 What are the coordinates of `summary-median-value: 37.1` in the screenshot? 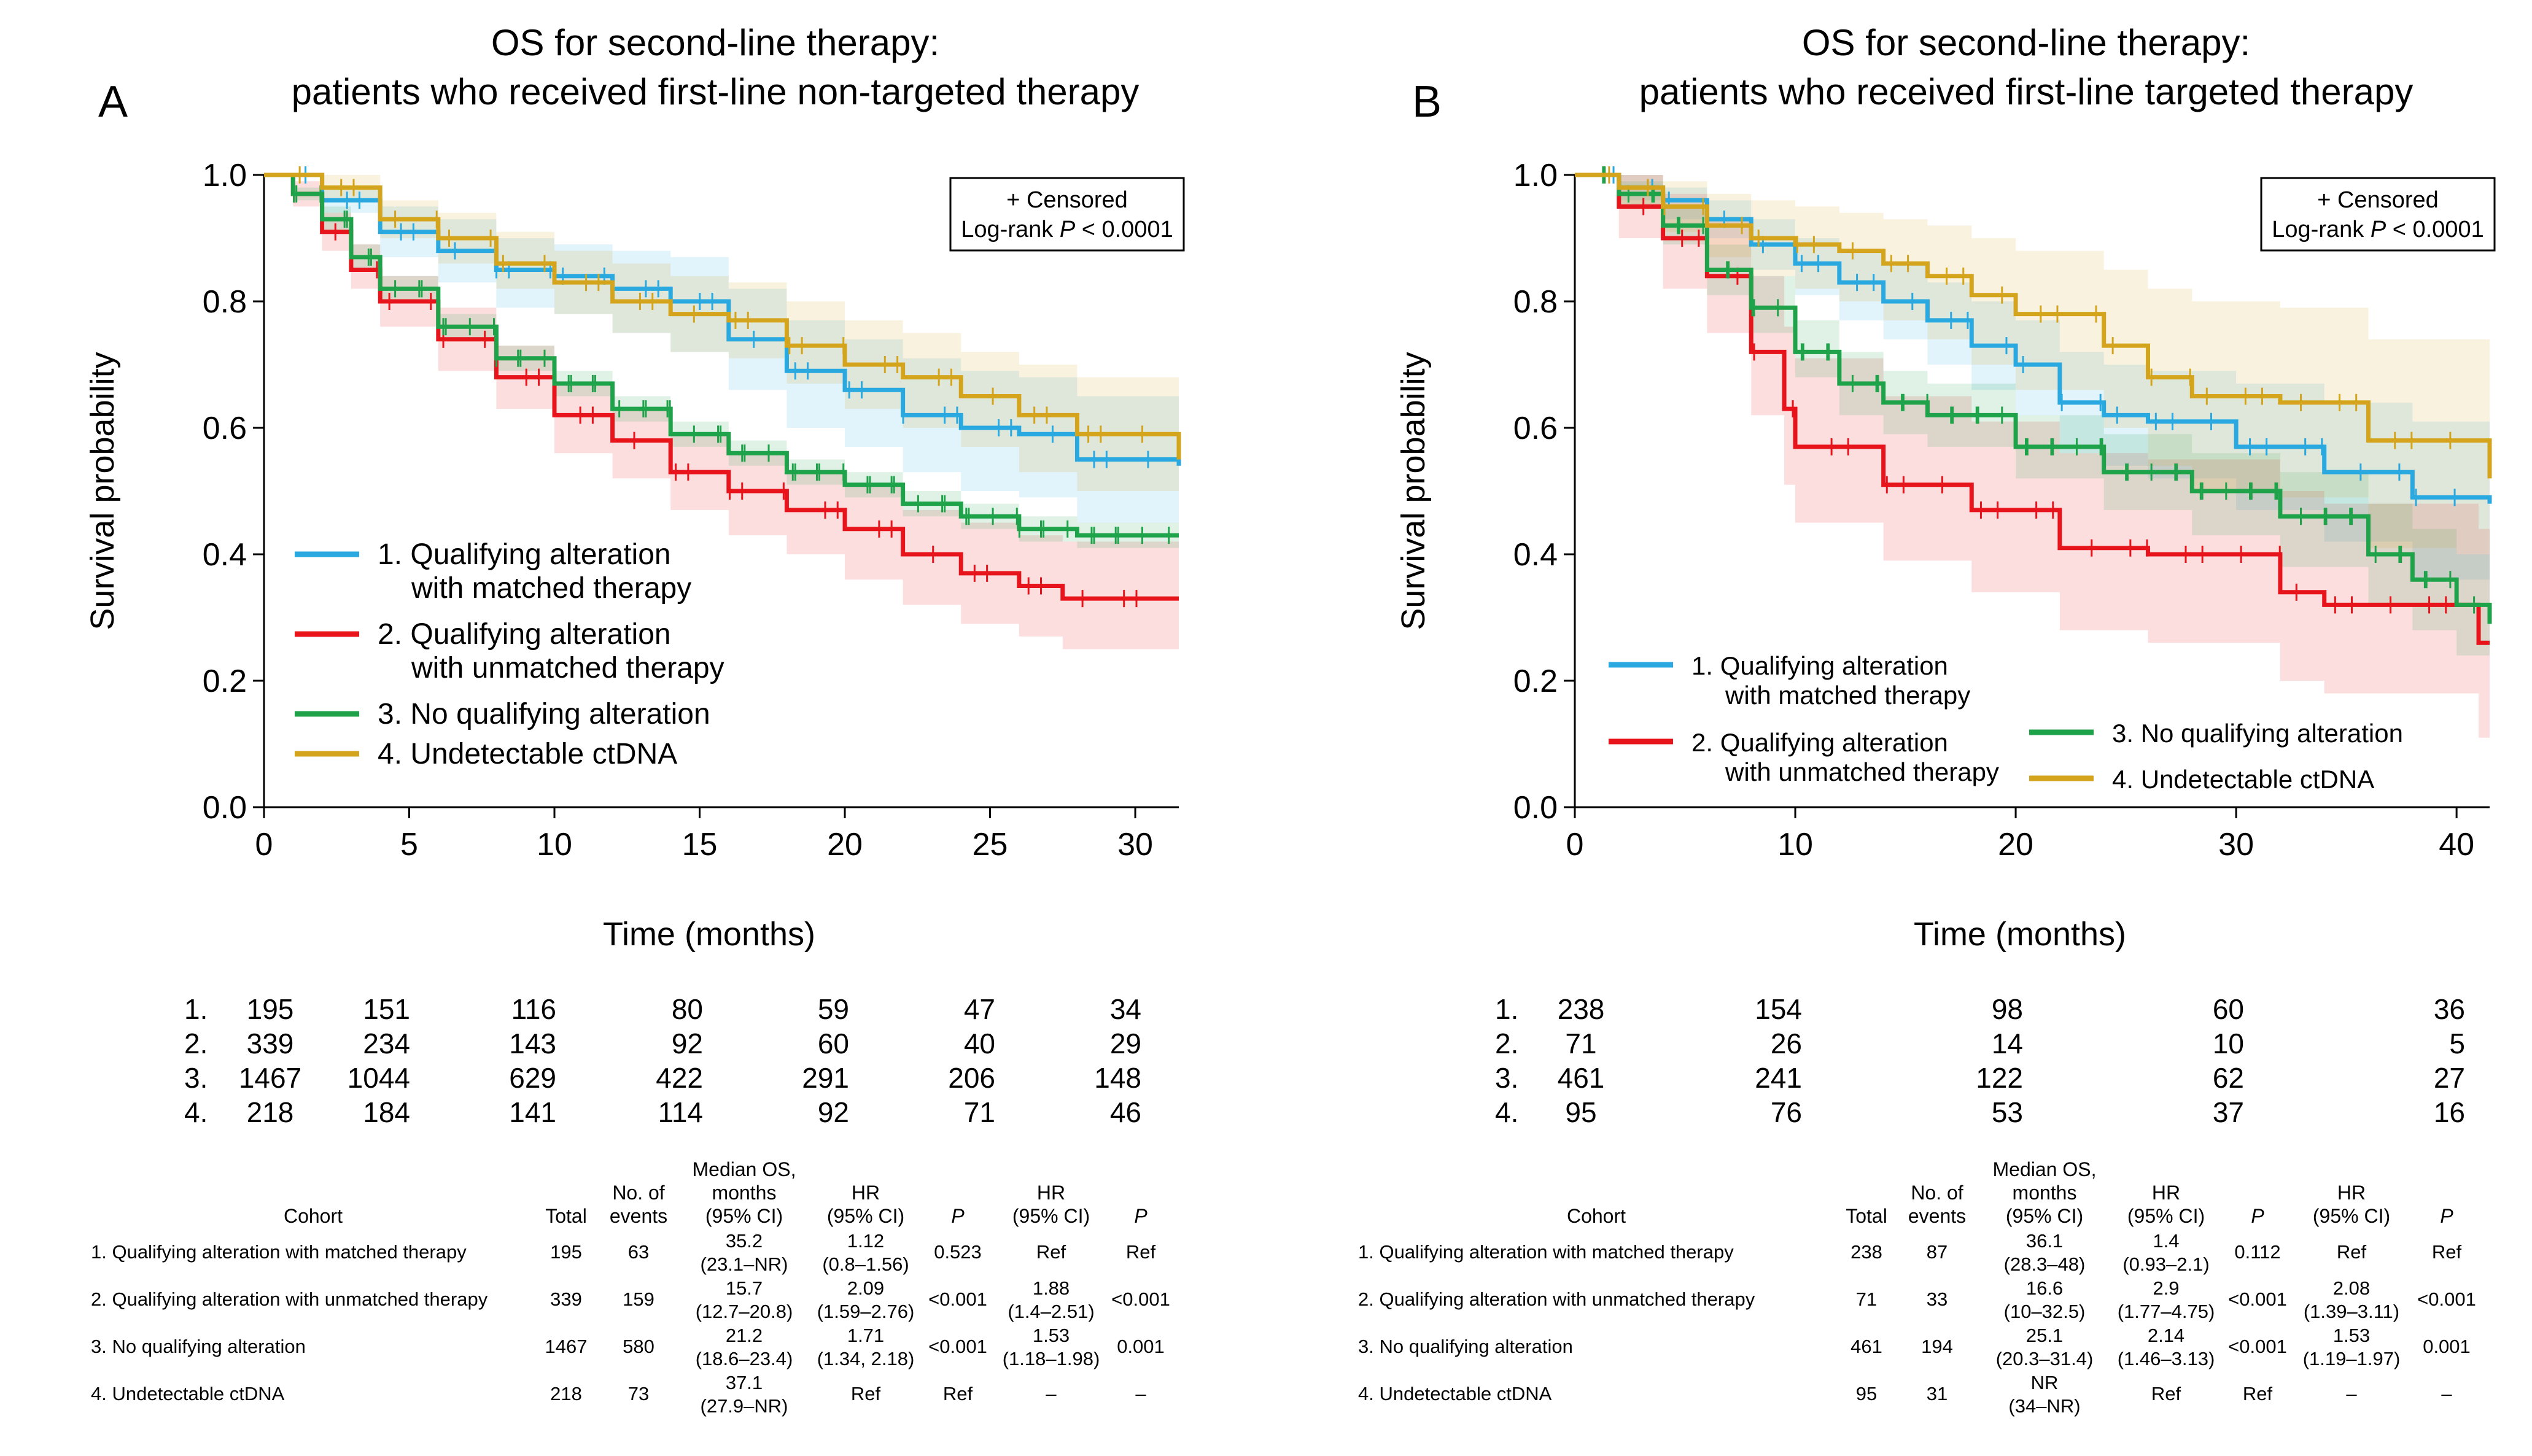 It's located at (744, 1382).